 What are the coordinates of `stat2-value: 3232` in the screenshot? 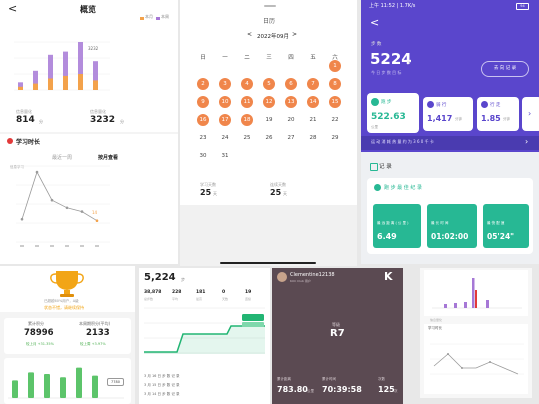 It's located at (103, 120).